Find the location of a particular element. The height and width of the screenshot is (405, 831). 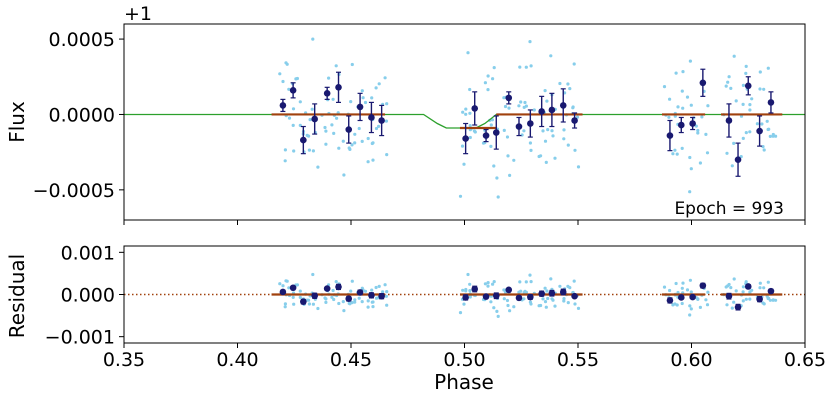

residual-y-tick-label: −0.001 is located at coordinates (80, 338).